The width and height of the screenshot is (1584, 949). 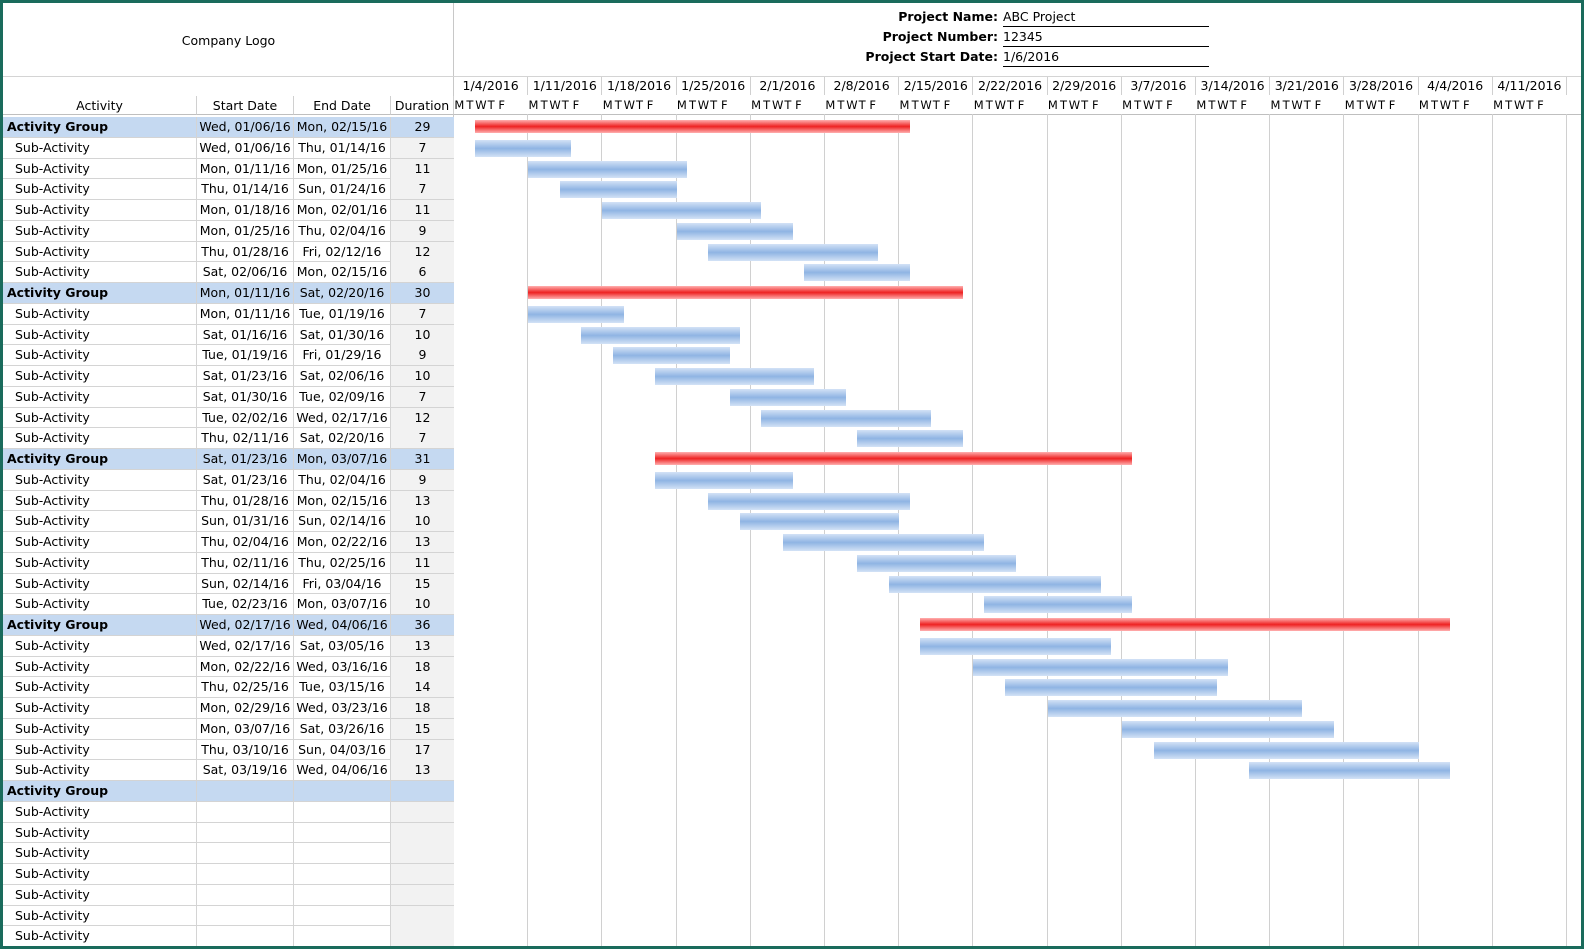 I want to click on col-header-activity: Activity, so click(x=100, y=105).